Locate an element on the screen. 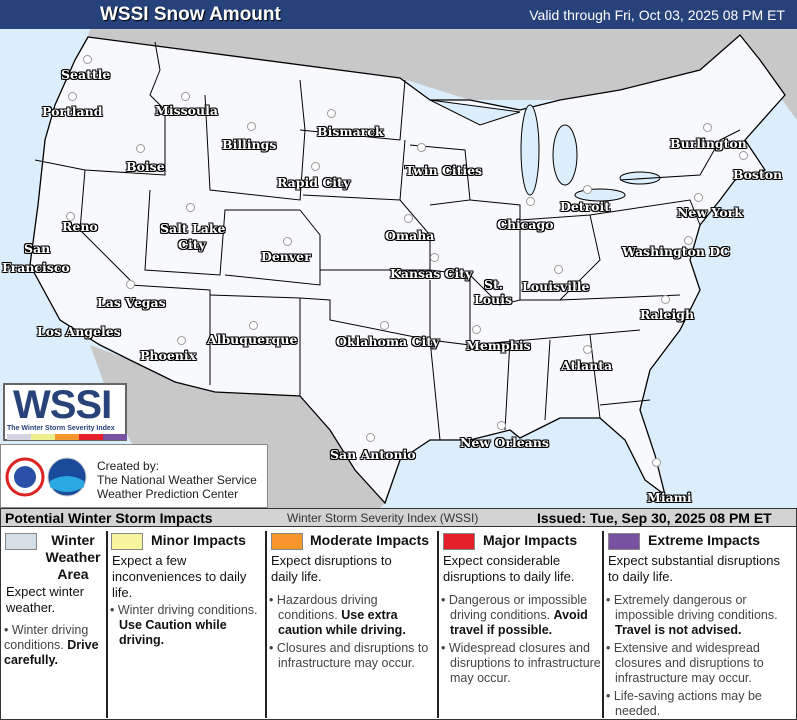 This screenshot has width=797, height=720. map-title: WSSI Snow Amount is located at coordinates (190, 14).